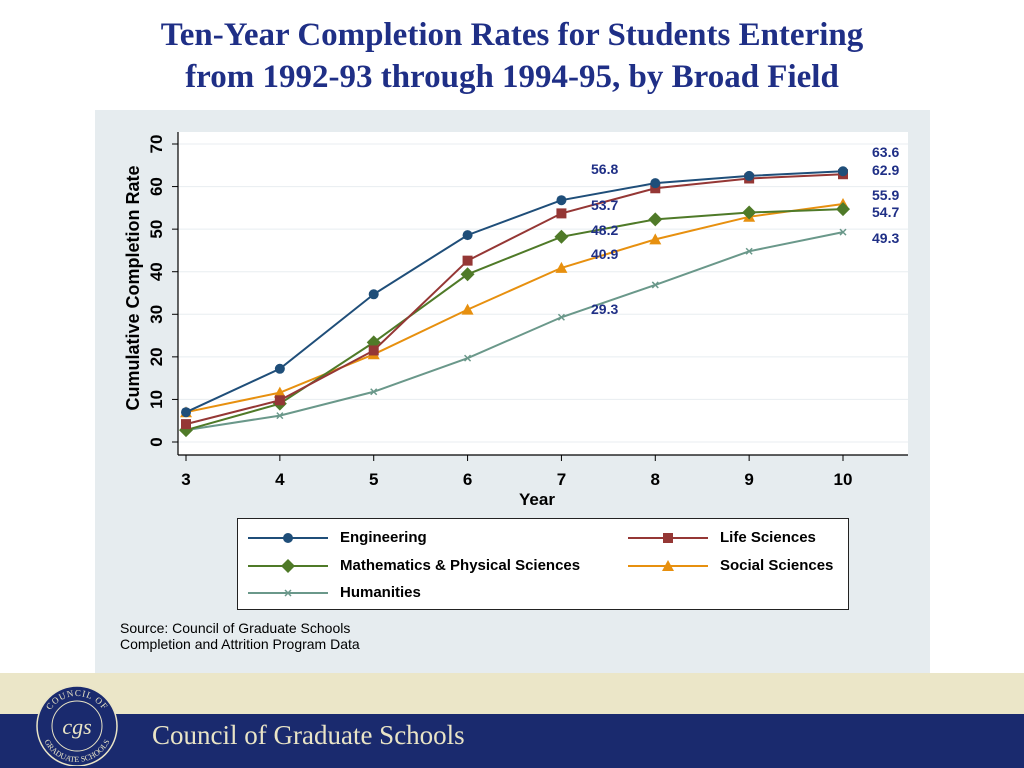  What do you see at coordinates (288, 537) in the screenshot?
I see `legend-marker-circle-icon` at bounding box center [288, 537].